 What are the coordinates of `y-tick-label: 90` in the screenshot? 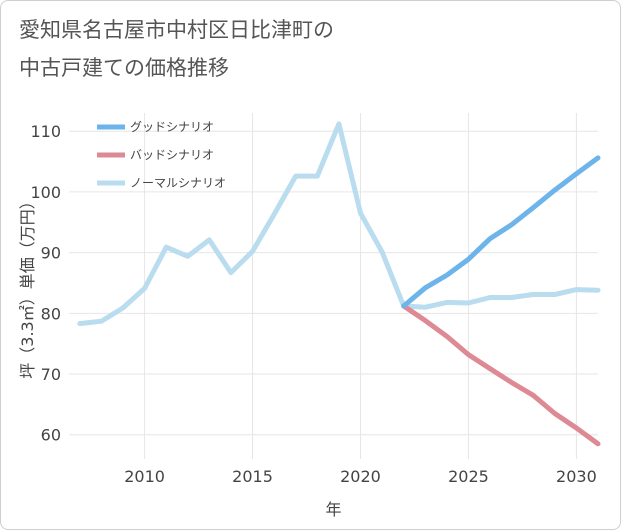 It's located at (51, 253).